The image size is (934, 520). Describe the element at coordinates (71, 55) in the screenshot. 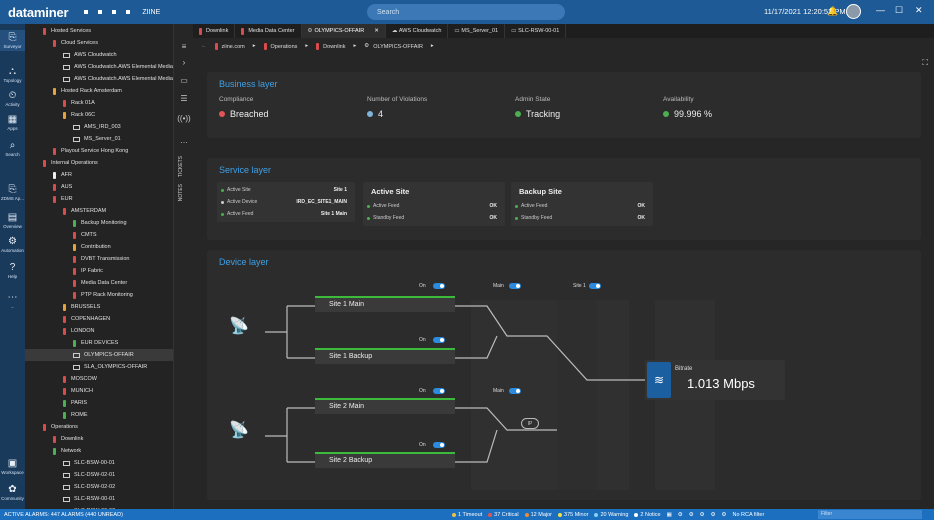

I see `tree-item: AWS Cloudwatch` at that location.